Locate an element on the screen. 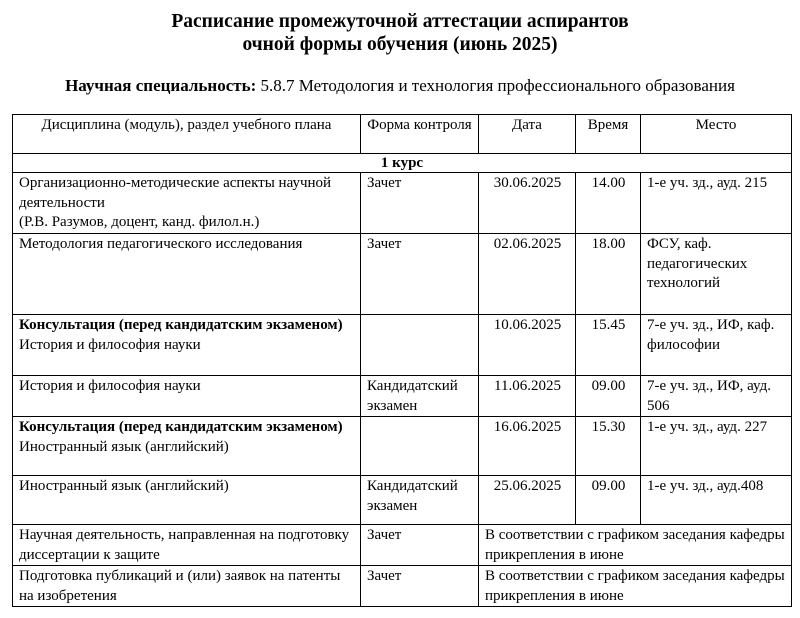 The image size is (800, 618). header-time: Время is located at coordinates (608, 134).